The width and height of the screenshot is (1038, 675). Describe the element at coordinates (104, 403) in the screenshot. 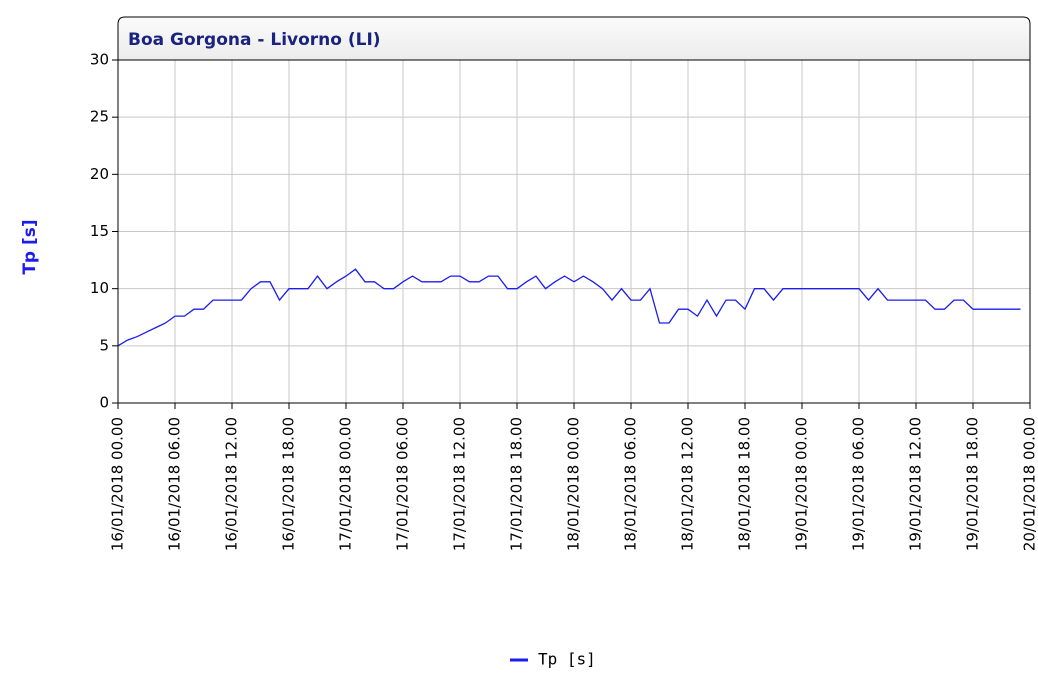

I see `y-tick-label: 0` at that location.